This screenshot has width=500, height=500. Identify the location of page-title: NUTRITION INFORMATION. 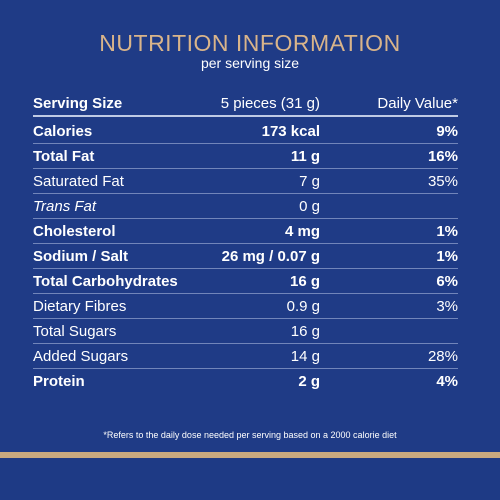
(250, 43).